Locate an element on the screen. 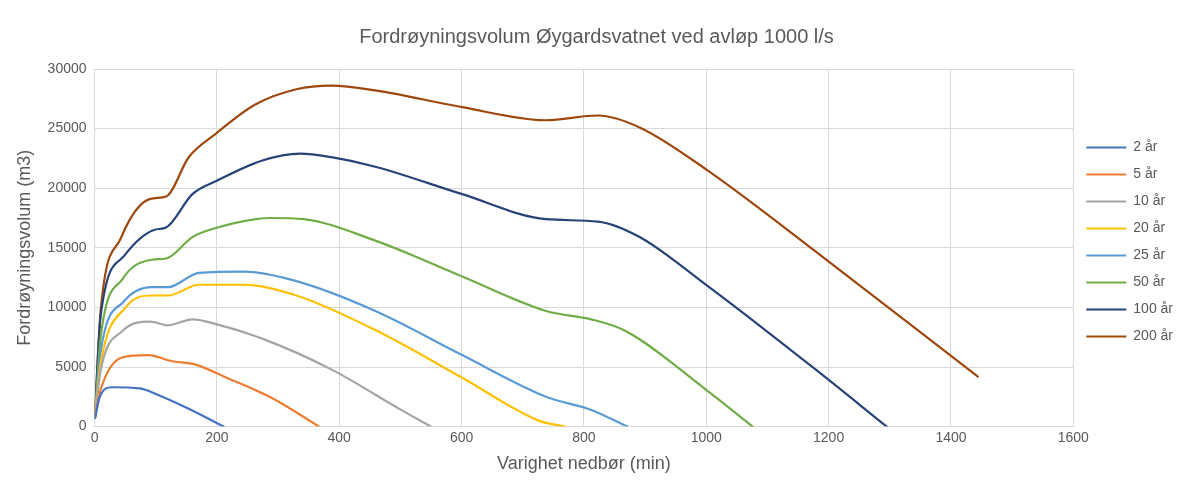  y-tick-label: 10000 is located at coordinates (67, 306).